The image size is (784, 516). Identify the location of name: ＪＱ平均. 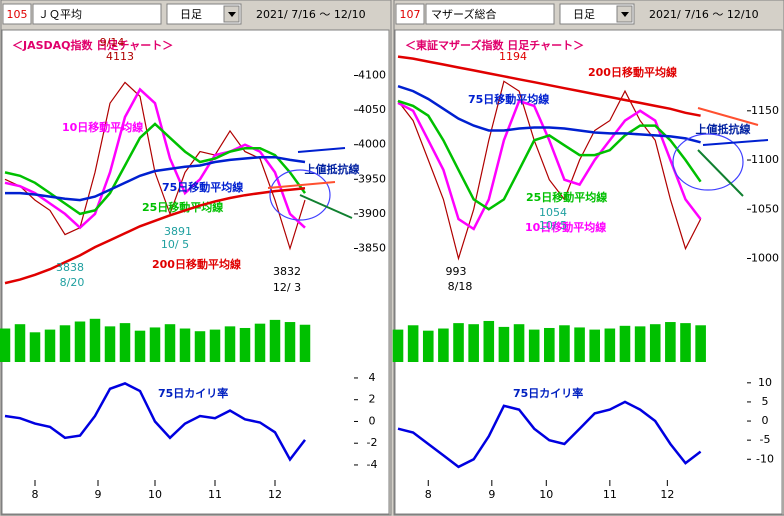
(60, 14).